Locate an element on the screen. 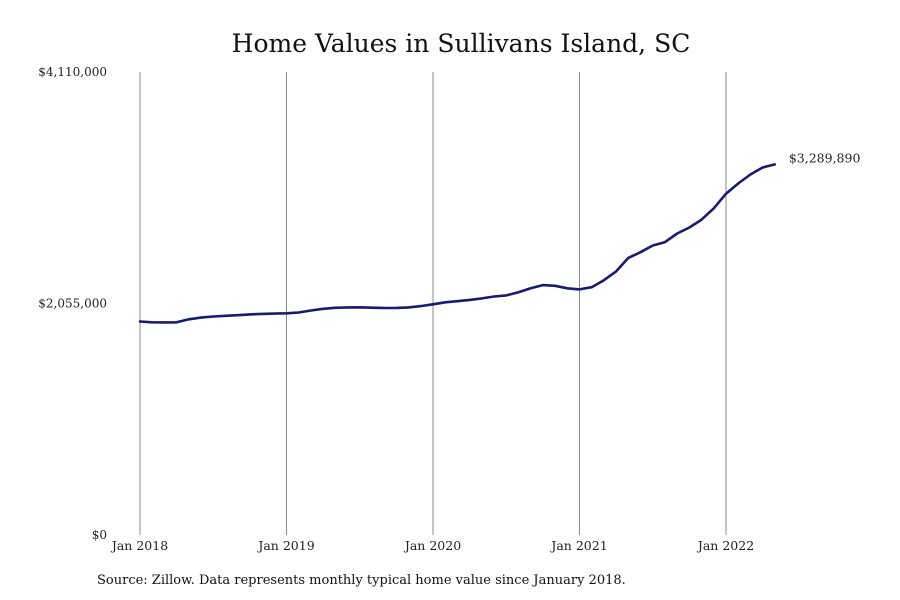 The image size is (900, 600). y-tick-label: $2,055,000 is located at coordinates (72, 304).